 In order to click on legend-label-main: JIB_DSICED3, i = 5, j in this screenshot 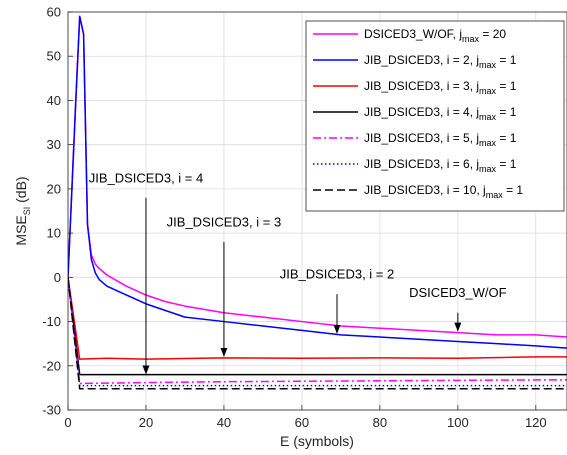, I will do `click(421, 138)`.